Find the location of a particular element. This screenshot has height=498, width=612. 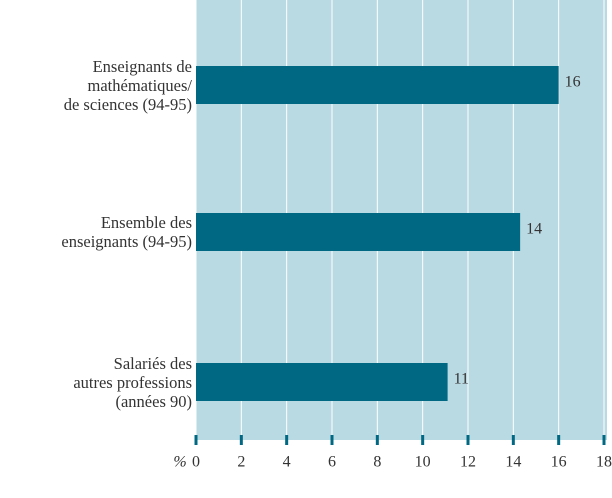

x-tick-label: 4 is located at coordinates (287, 462).